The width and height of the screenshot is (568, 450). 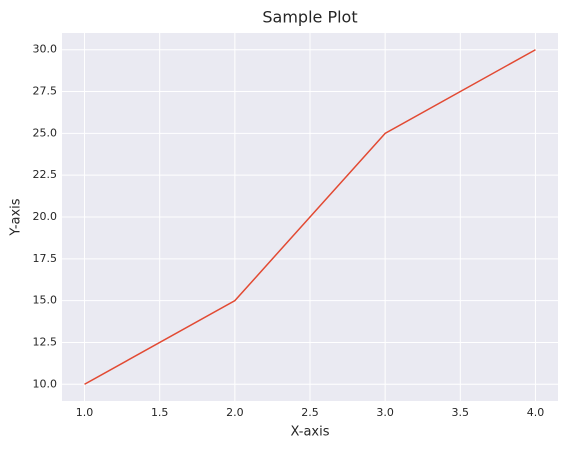 What do you see at coordinates (310, 432) in the screenshot?
I see `x-axis-label: X-axis` at bounding box center [310, 432].